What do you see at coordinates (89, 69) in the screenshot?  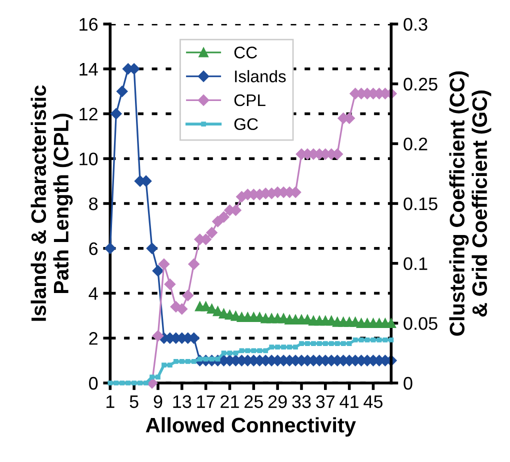 I see `y-tick-label: 14` at bounding box center [89, 69].